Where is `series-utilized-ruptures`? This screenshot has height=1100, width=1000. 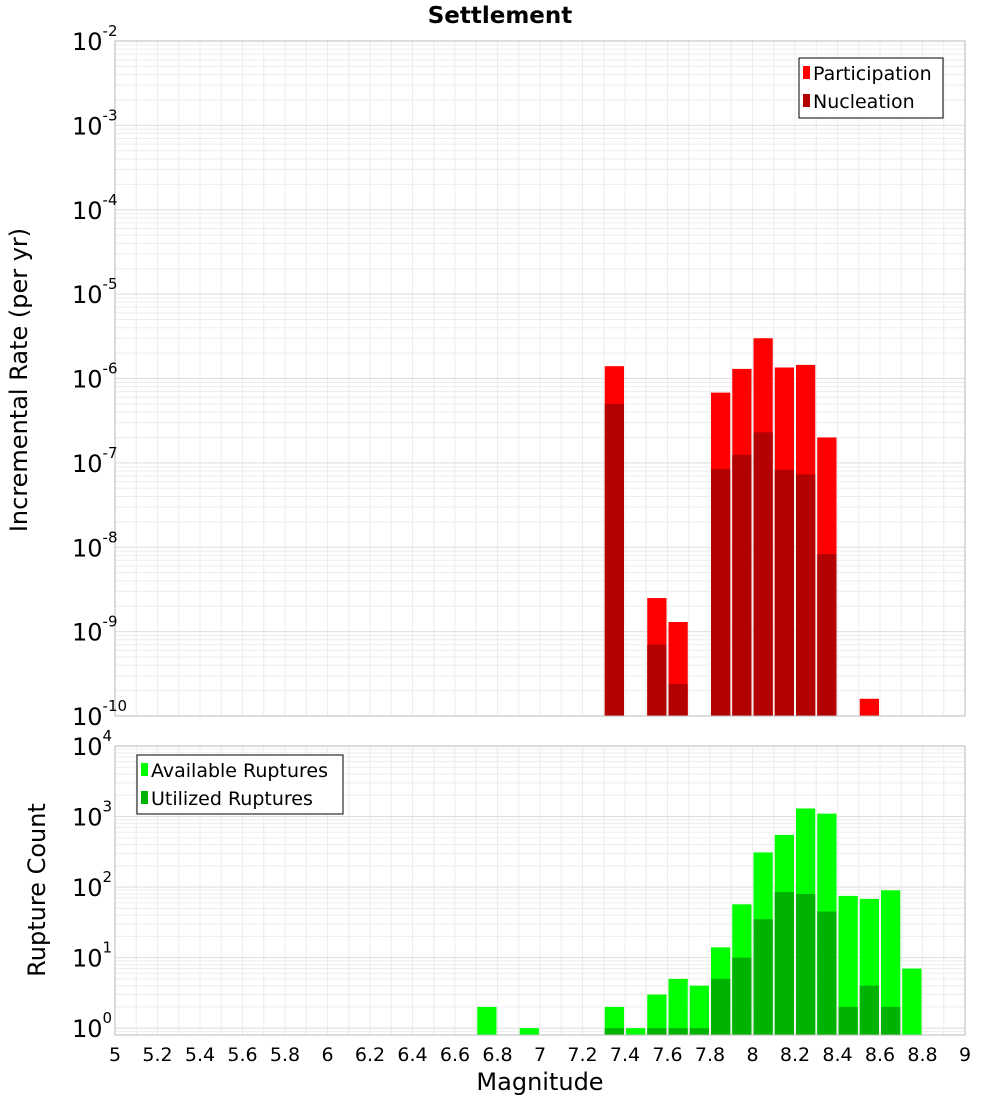 series-utilized-ruptures is located at coordinates (752, 963).